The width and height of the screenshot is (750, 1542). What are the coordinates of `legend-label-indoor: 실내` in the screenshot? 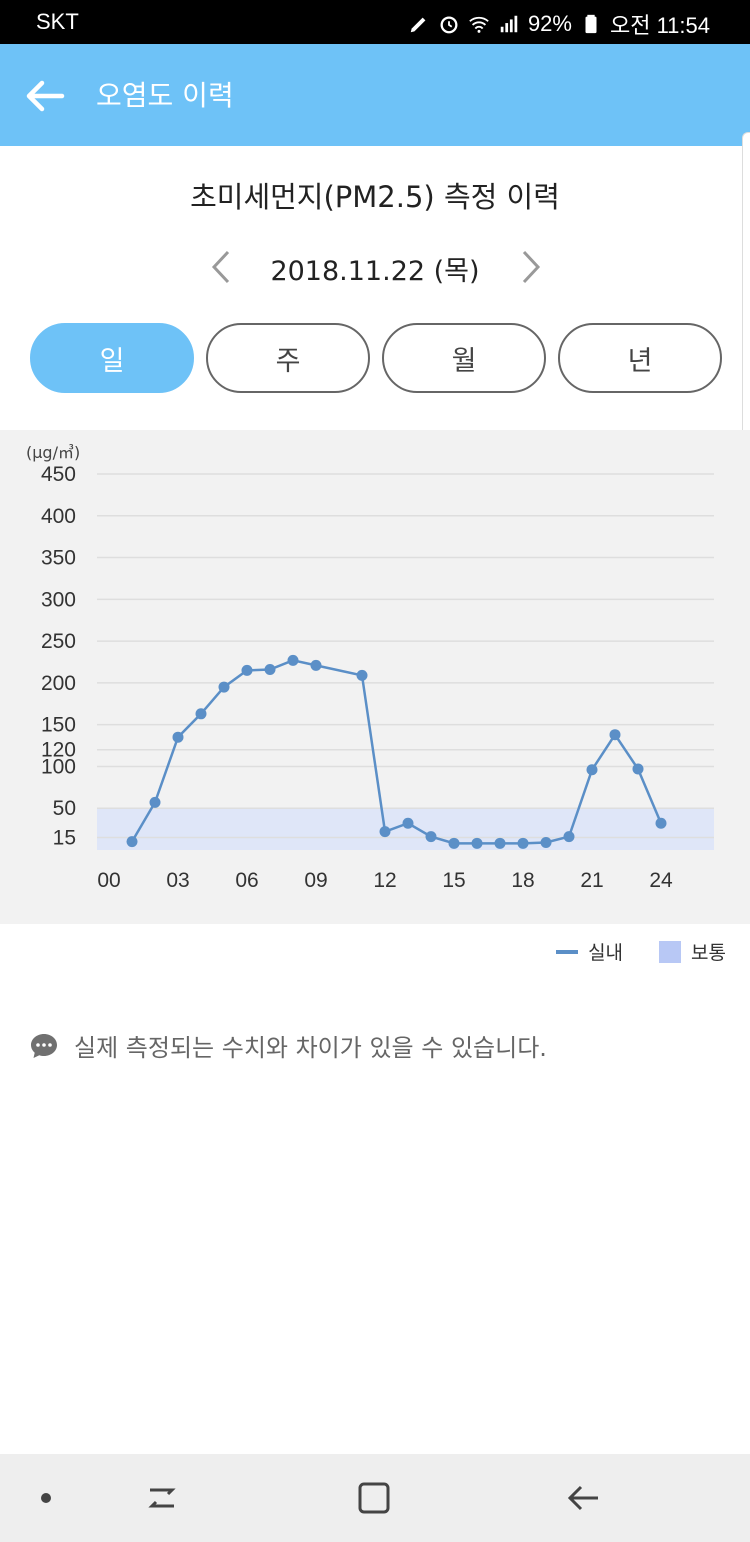 It's located at (606, 953).